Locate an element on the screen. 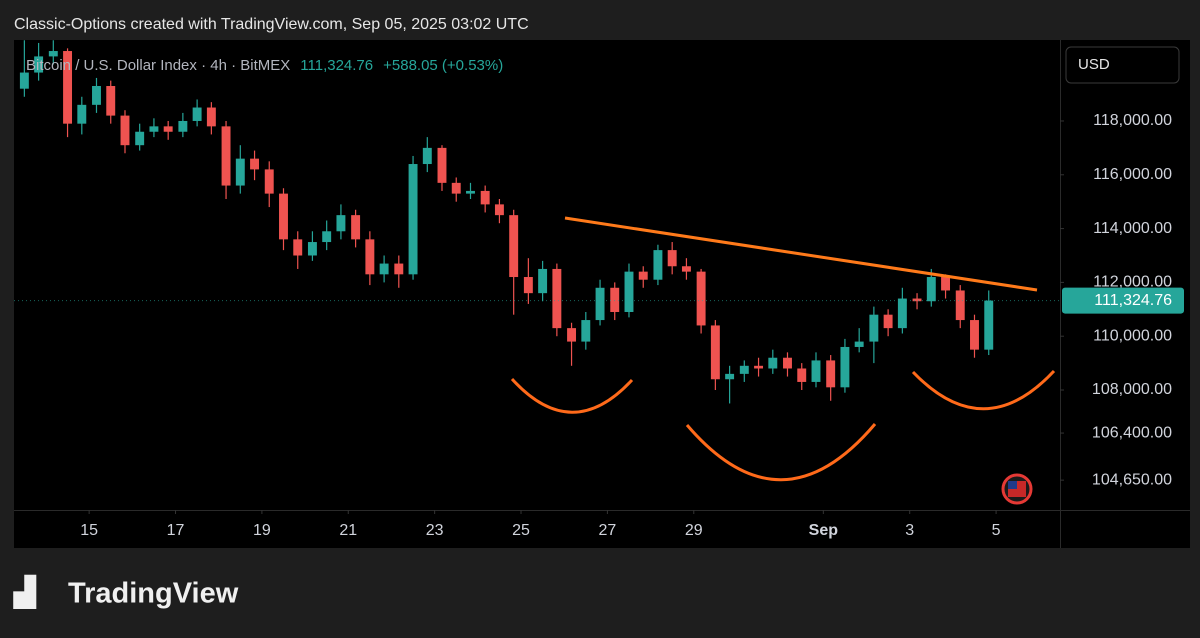  logo: TradingView is located at coordinates (153, 594).